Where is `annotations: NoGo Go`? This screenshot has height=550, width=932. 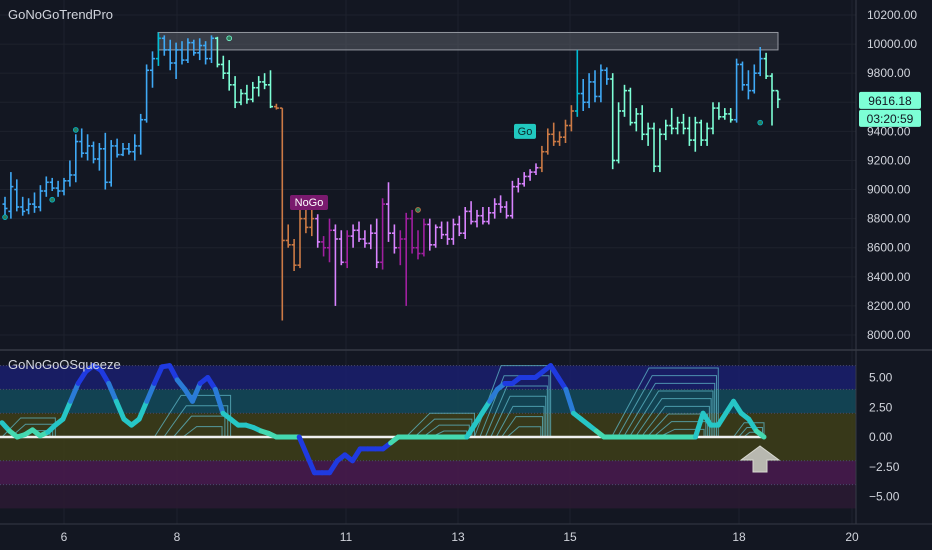
annotations: NoGo Go is located at coordinates (413, 166).